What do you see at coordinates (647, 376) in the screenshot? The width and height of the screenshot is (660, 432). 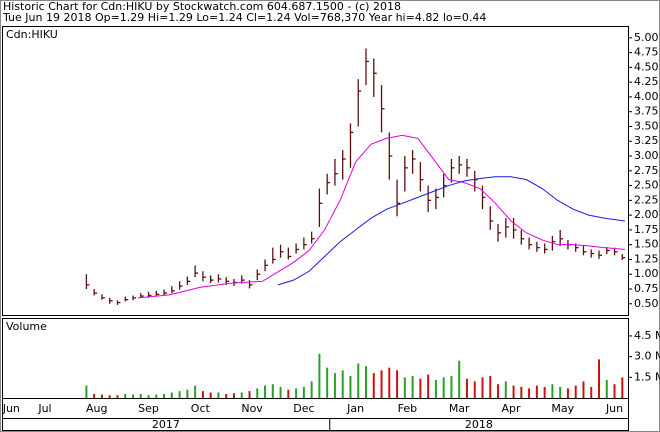 I see `y-tick-label: 1.5 M` at bounding box center [647, 376].